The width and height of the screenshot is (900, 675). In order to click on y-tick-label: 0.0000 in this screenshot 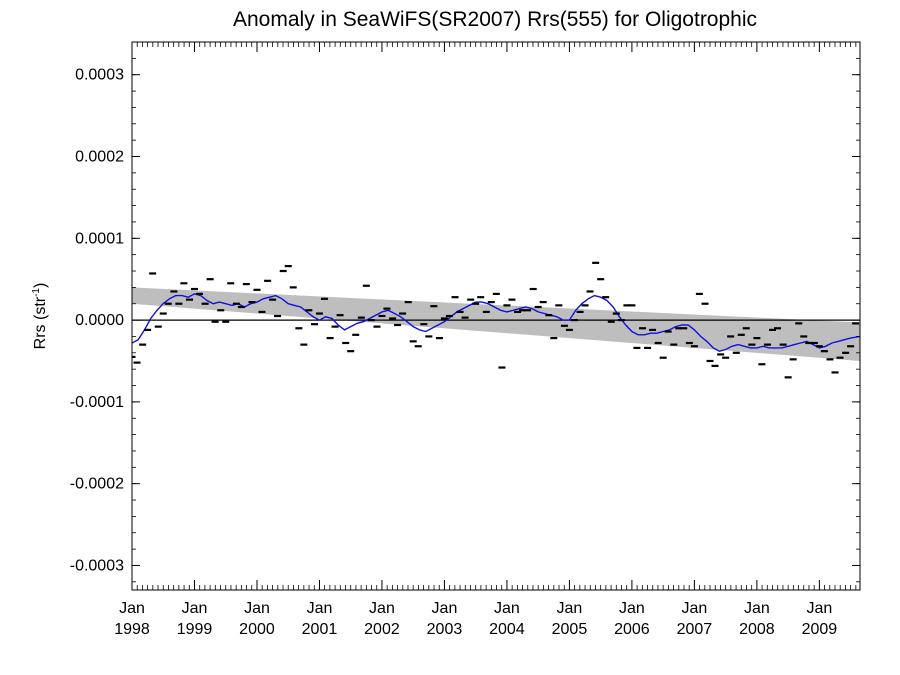, I will do `click(99, 320)`.